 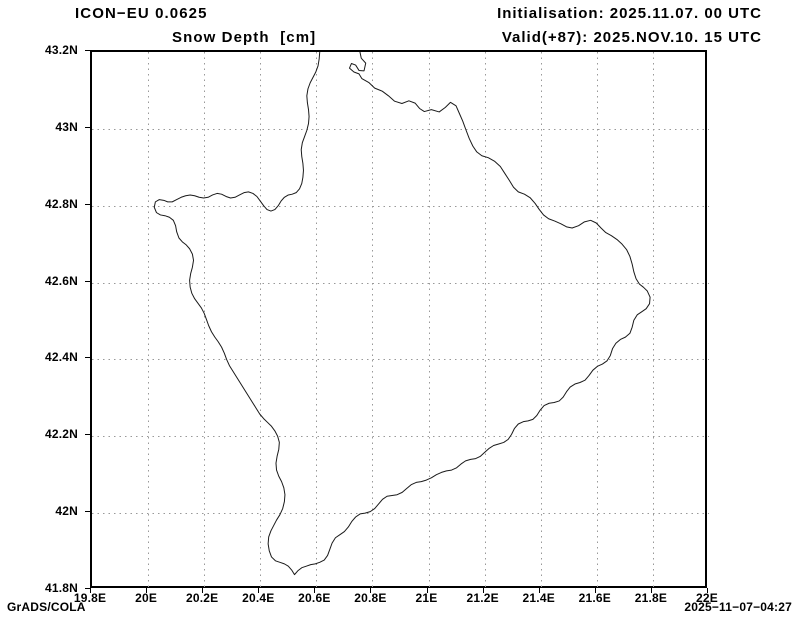 I want to click on x-tick-label: 22E, so click(x=707, y=598).